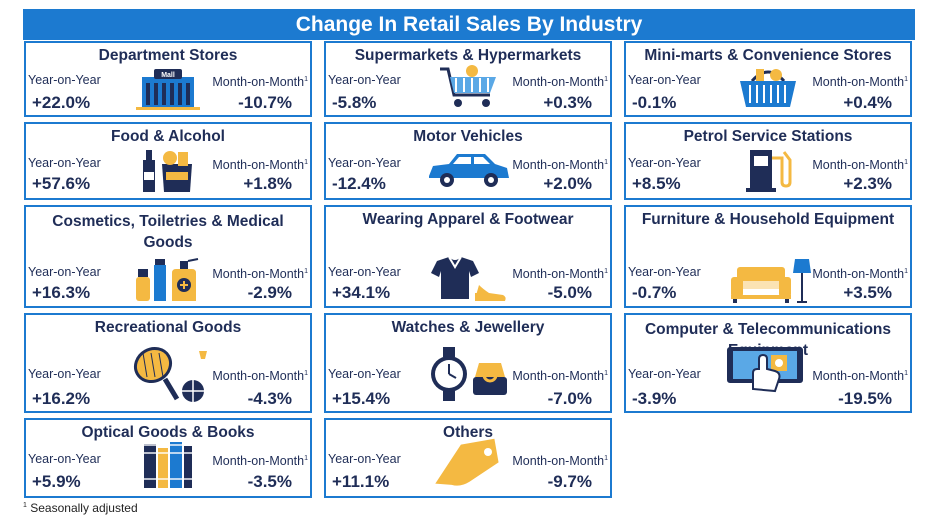 This screenshot has width=940, height=524. Describe the element at coordinates (269, 481) in the screenshot. I see `mom-value: -3.5%` at that location.